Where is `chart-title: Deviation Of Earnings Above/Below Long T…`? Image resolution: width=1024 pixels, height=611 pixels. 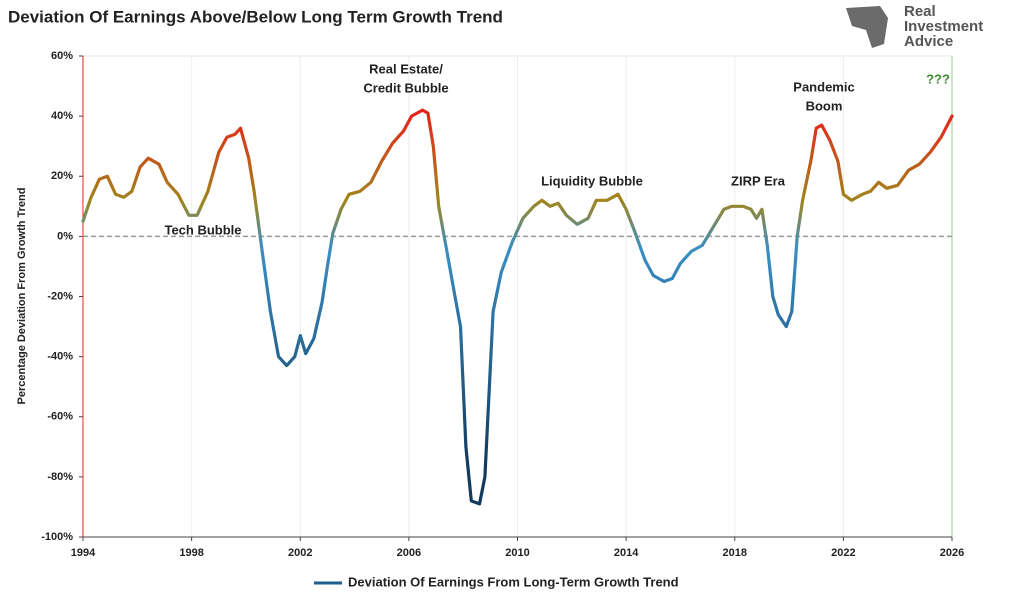
chart-title: Deviation Of Earnings Above/Below Long T… is located at coordinates (255, 16).